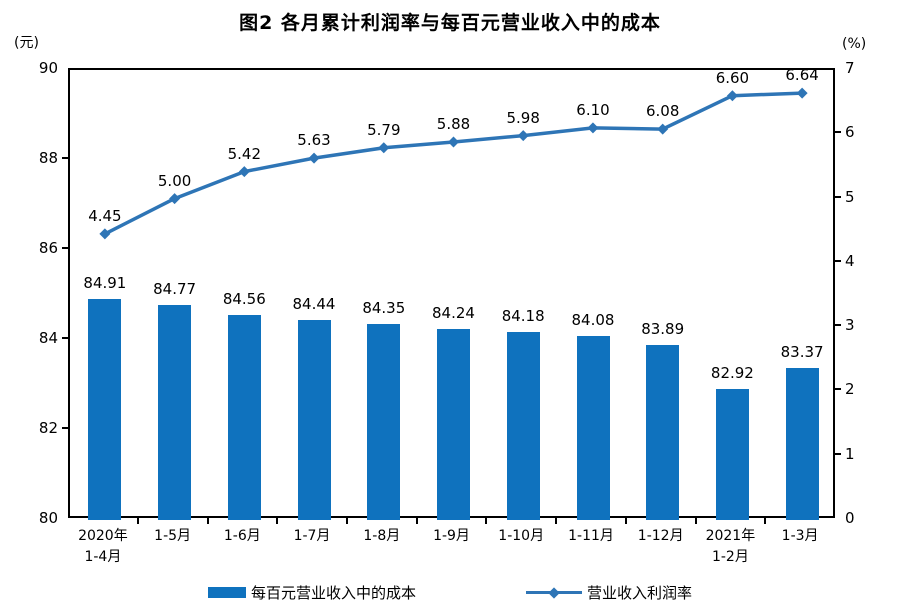  What do you see at coordinates (850, 518) in the screenshot?
I see `y-right-tick-label: 0` at bounding box center [850, 518].